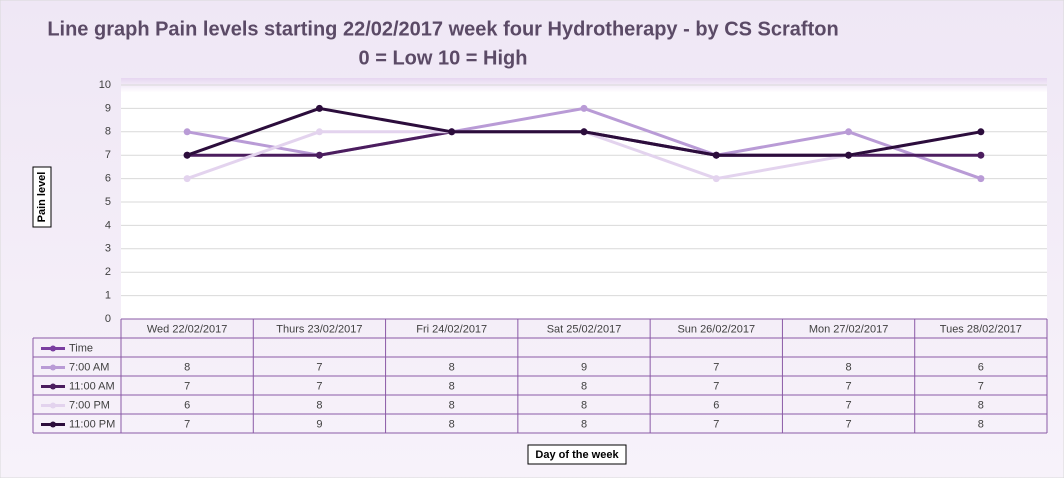 This screenshot has width=1064, height=478. What do you see at coordinates (849, 329) in the screenshot?
I see `x-tick-label: Mon 27/02/2017` at bounding box center [849, 329].